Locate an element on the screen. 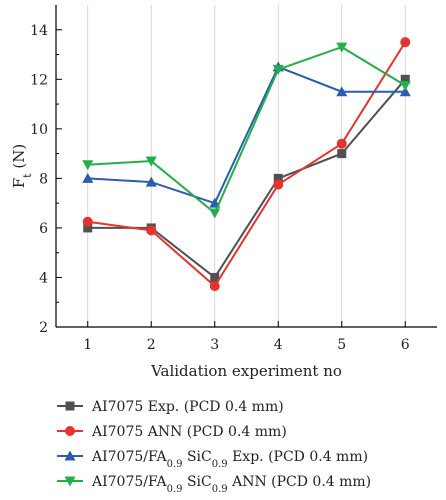 This screenshot has width=446, height=500. x-tick-label-4: 4 is located at coordinates (278, 345).